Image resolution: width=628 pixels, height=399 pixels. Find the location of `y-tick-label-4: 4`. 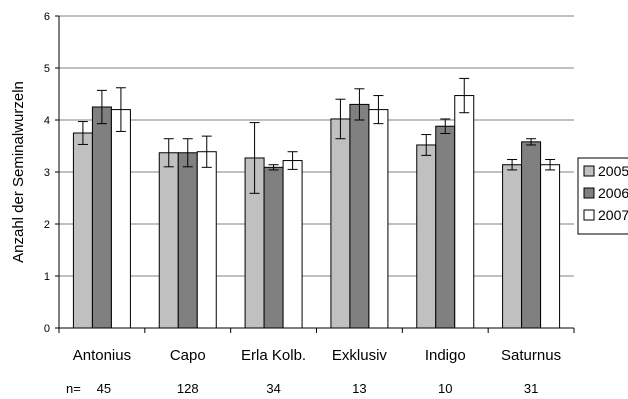

y-tick-label-4: 4 is located at coordinates (47, 121).